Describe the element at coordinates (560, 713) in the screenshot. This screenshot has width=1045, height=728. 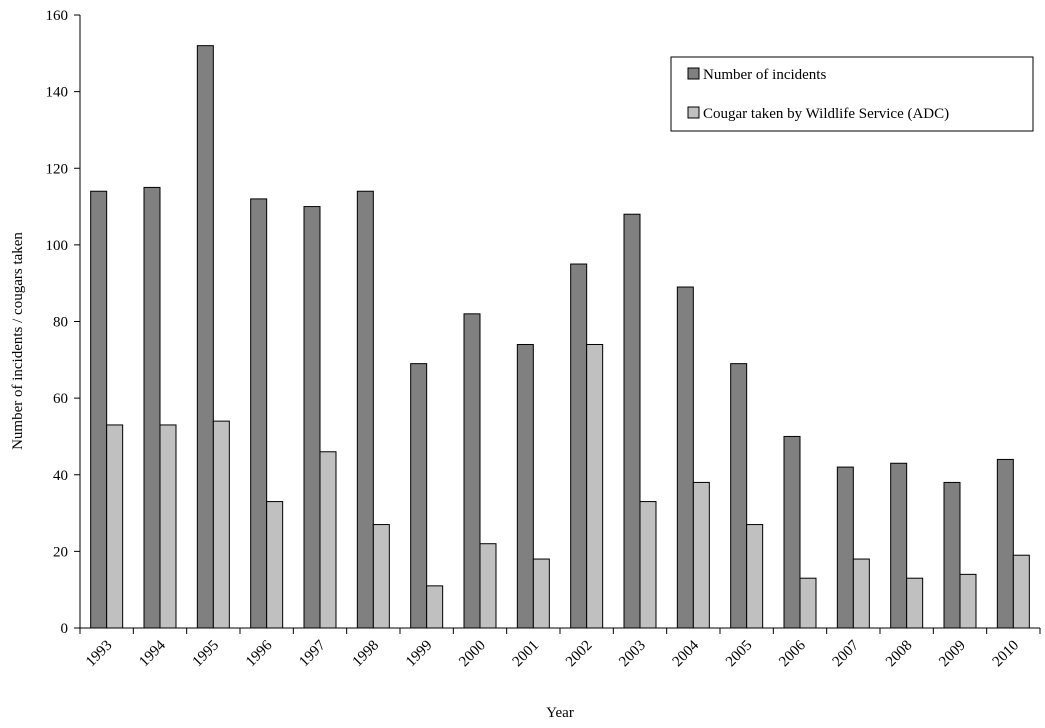
I see `x-axis-label: Year` at that location.